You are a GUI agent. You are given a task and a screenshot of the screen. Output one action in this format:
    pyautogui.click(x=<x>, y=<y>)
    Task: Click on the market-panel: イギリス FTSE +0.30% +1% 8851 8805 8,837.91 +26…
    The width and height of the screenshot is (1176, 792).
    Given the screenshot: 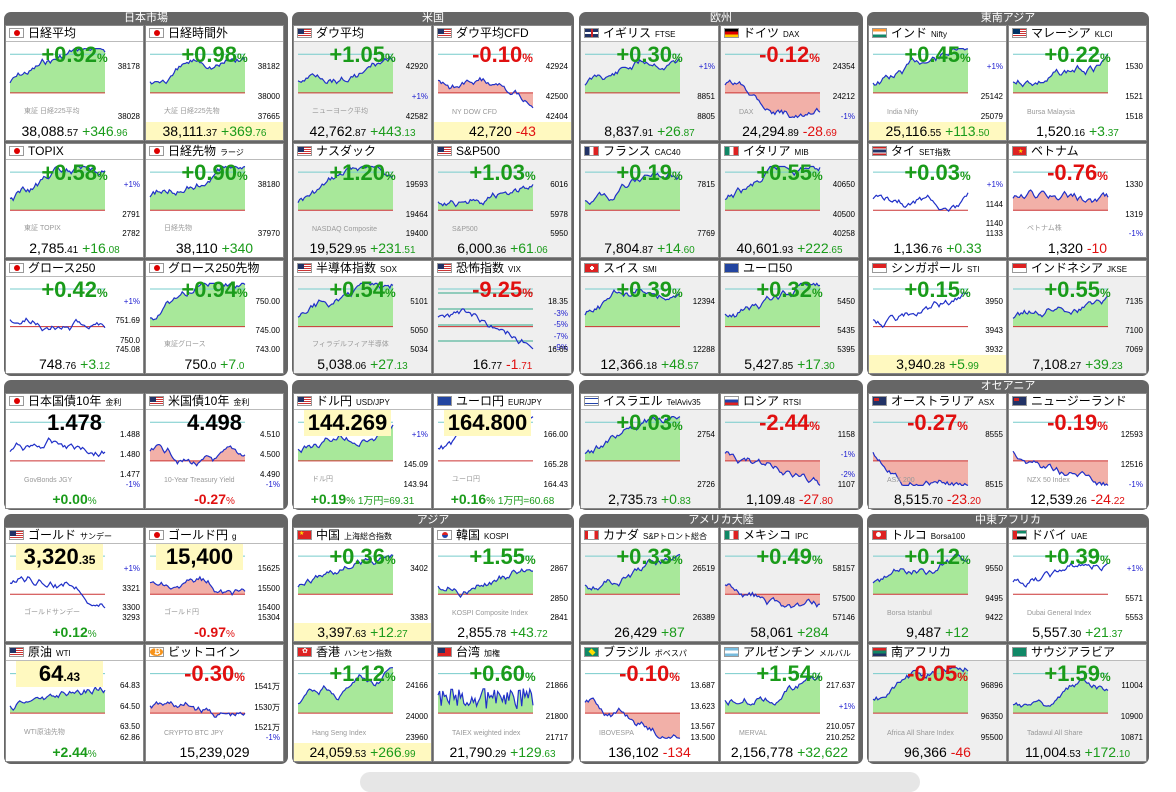 What is the action you would take?
    pyautogui.click(x=649, y=83)
    